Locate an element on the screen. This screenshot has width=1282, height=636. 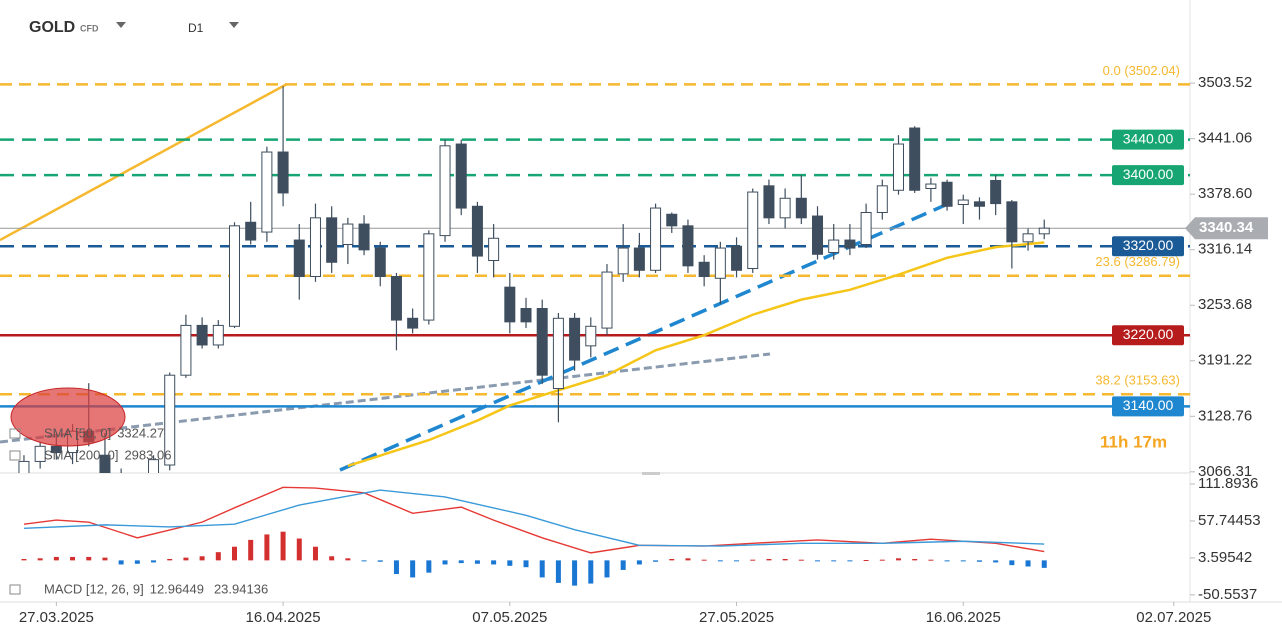
price-level-label: 3440.00 is located at coordinates (1148, 138).